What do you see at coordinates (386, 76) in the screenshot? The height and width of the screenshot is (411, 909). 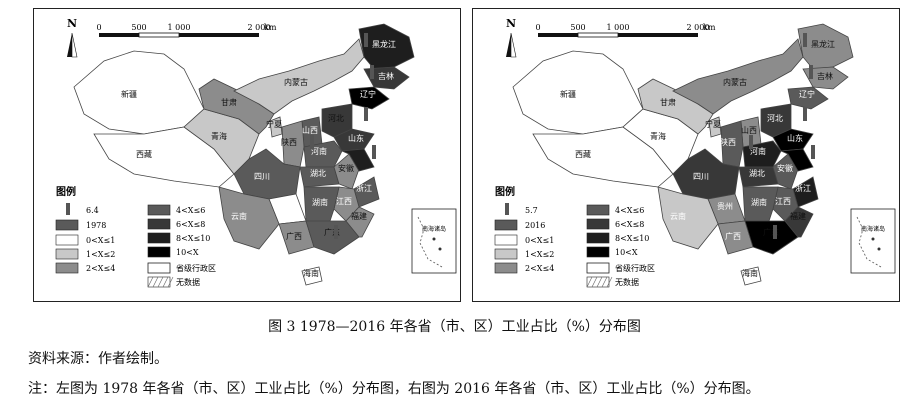 I see `province-label: 吉林` at bounding box center [386, 76].